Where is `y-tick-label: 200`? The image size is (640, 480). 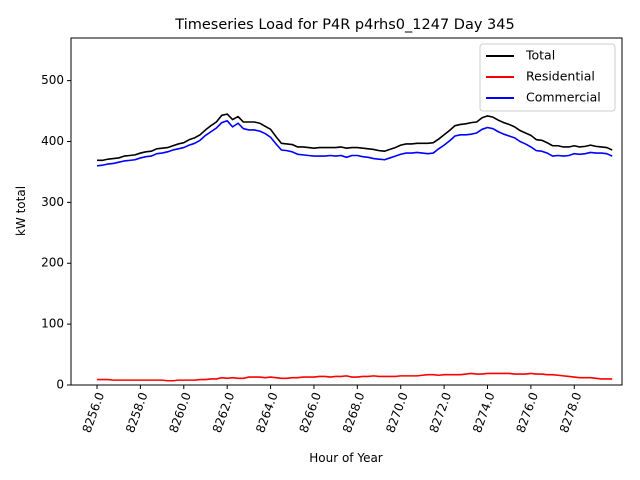
y-tick-label: 200 is located at coordinates (52, 263).